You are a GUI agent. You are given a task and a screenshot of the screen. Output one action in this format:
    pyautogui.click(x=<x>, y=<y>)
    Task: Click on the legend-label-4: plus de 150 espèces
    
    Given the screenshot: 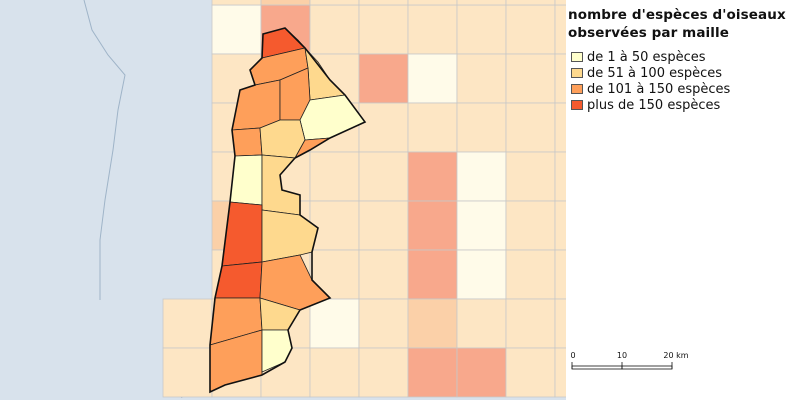 What is the action you would take?
    pyautogui.click(x=654, y=105)
    